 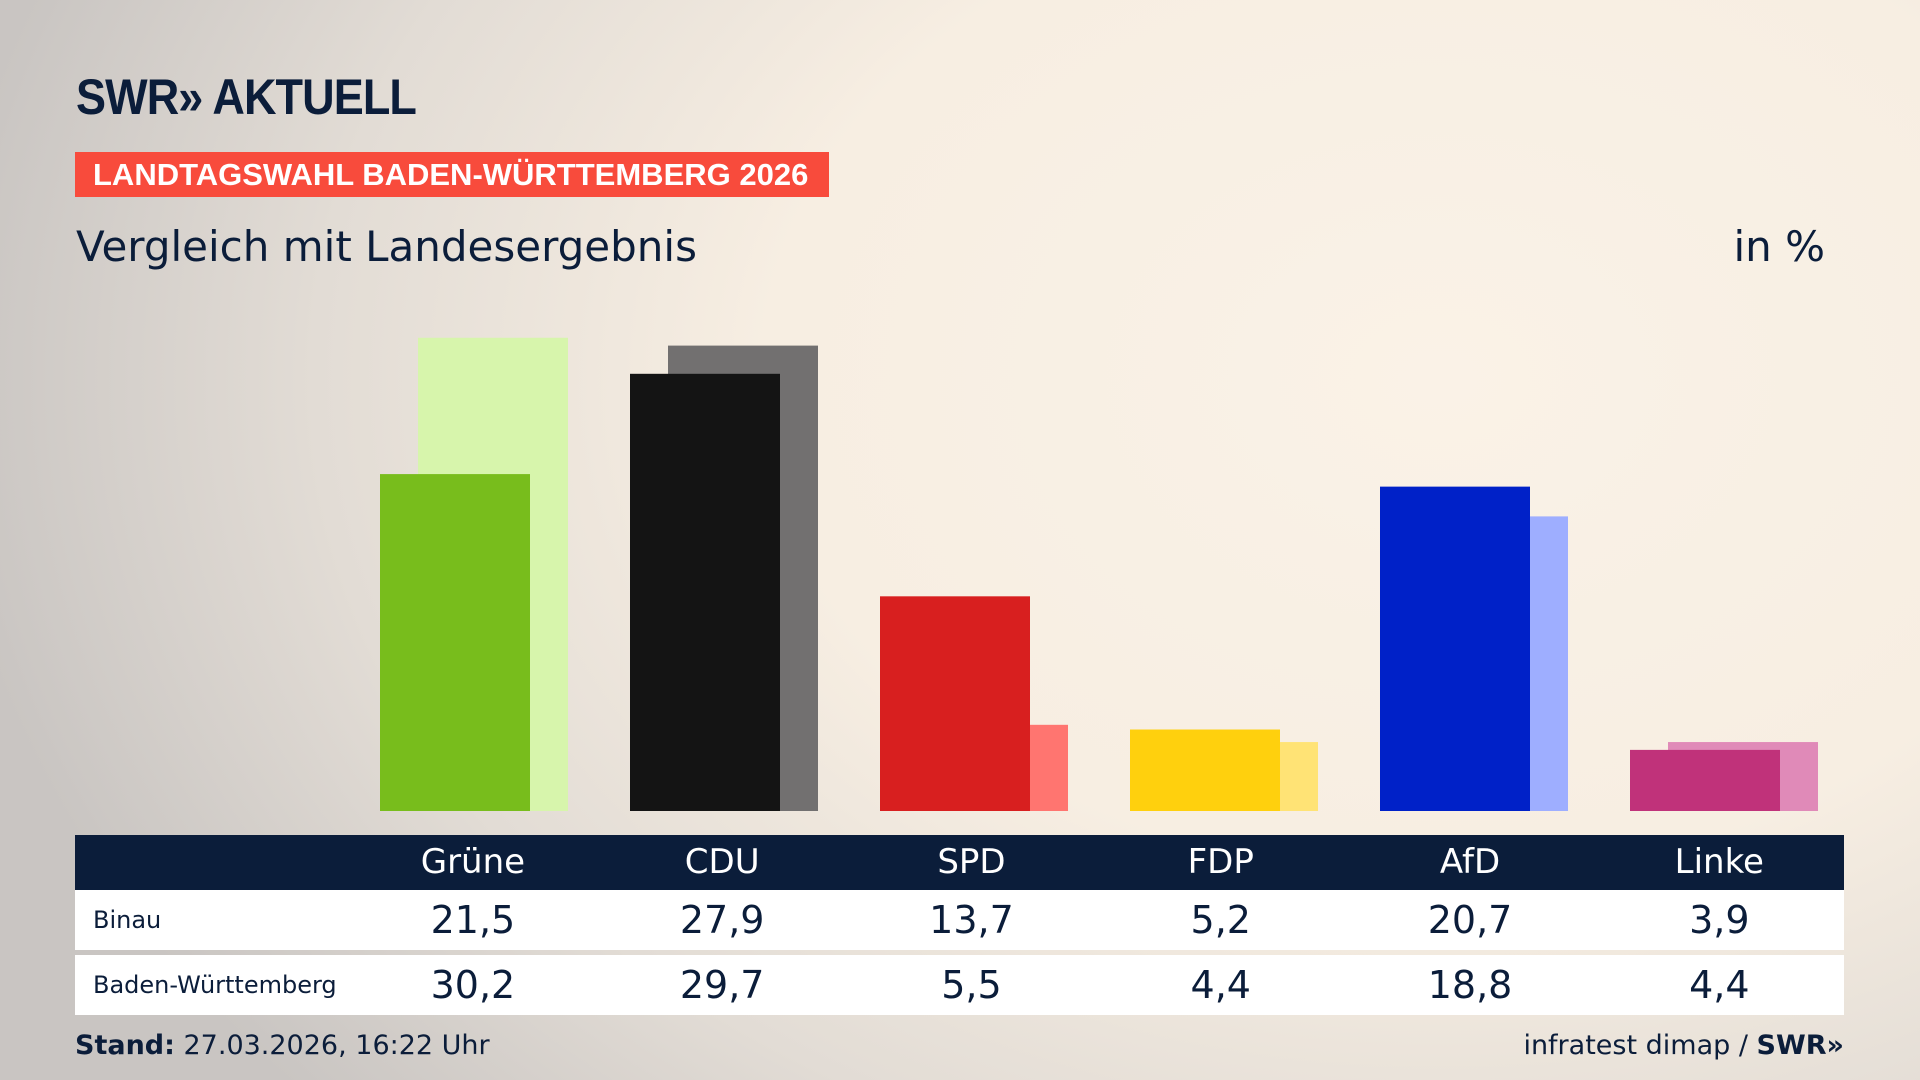 What do you see at coordinates (452, 174) in the screenshot?
I see `election-banner: LANDTAGSWAHL BADEN-WÜRTTEMBERG 2026` at bounding box center [452, 174].